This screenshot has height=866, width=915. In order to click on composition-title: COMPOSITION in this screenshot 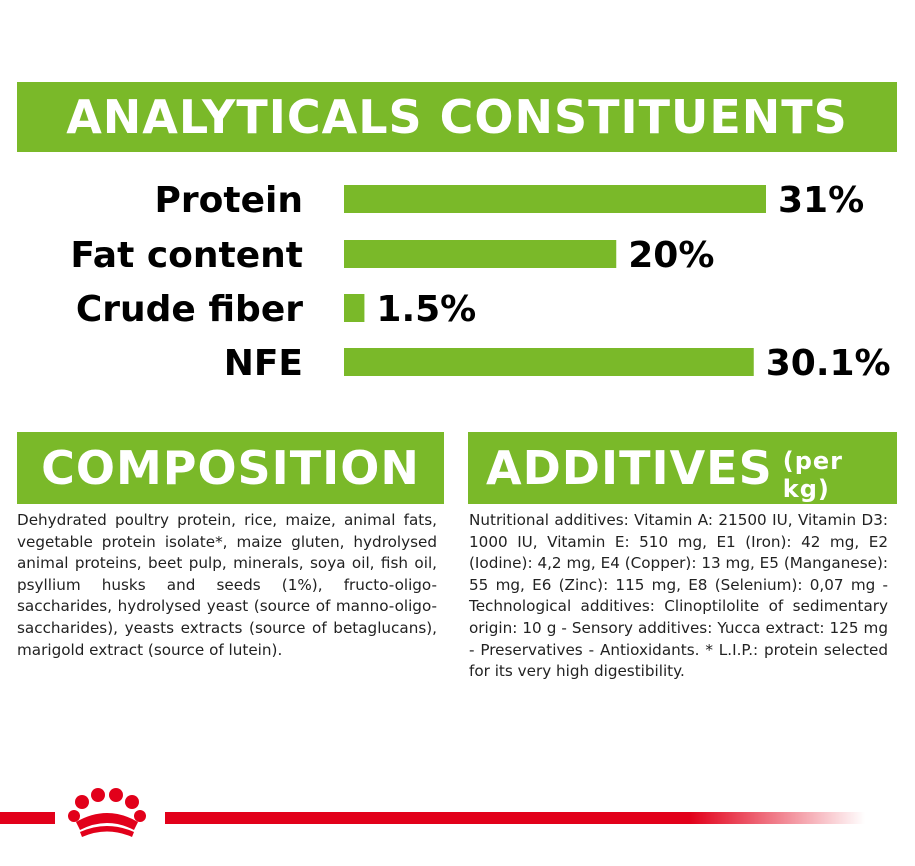, I will do `click(230, 468)`.